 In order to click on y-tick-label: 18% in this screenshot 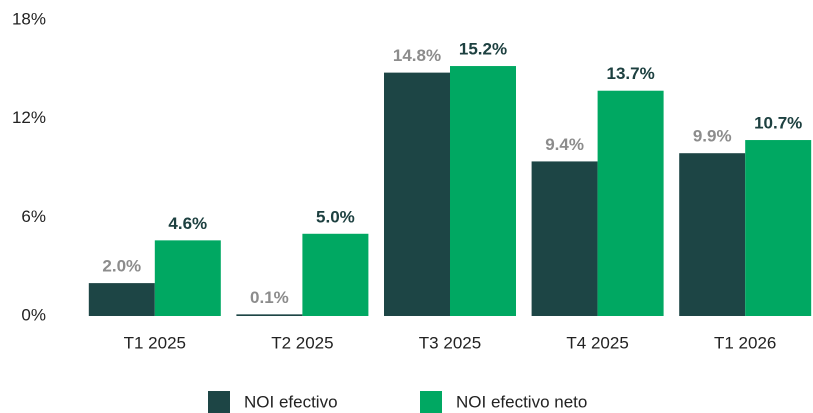, I will do `click(29, 18)`.